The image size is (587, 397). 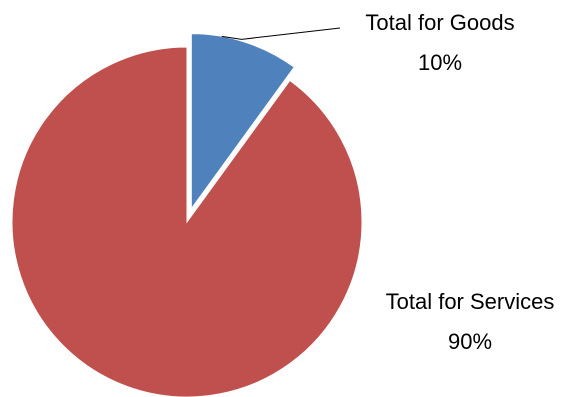 I want to click on leader-line-total-for-goods, so click(x=281, y=33).